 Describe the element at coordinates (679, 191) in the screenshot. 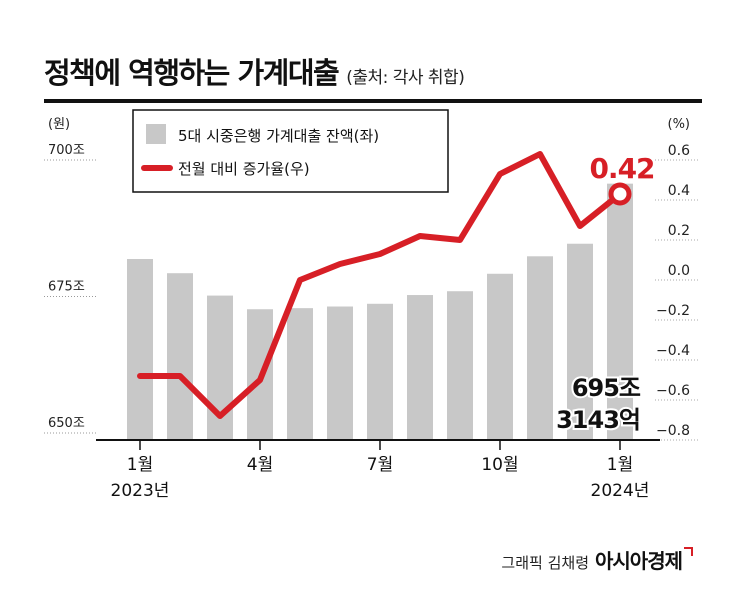

I see `right-tick-label: 0.4` at that location.